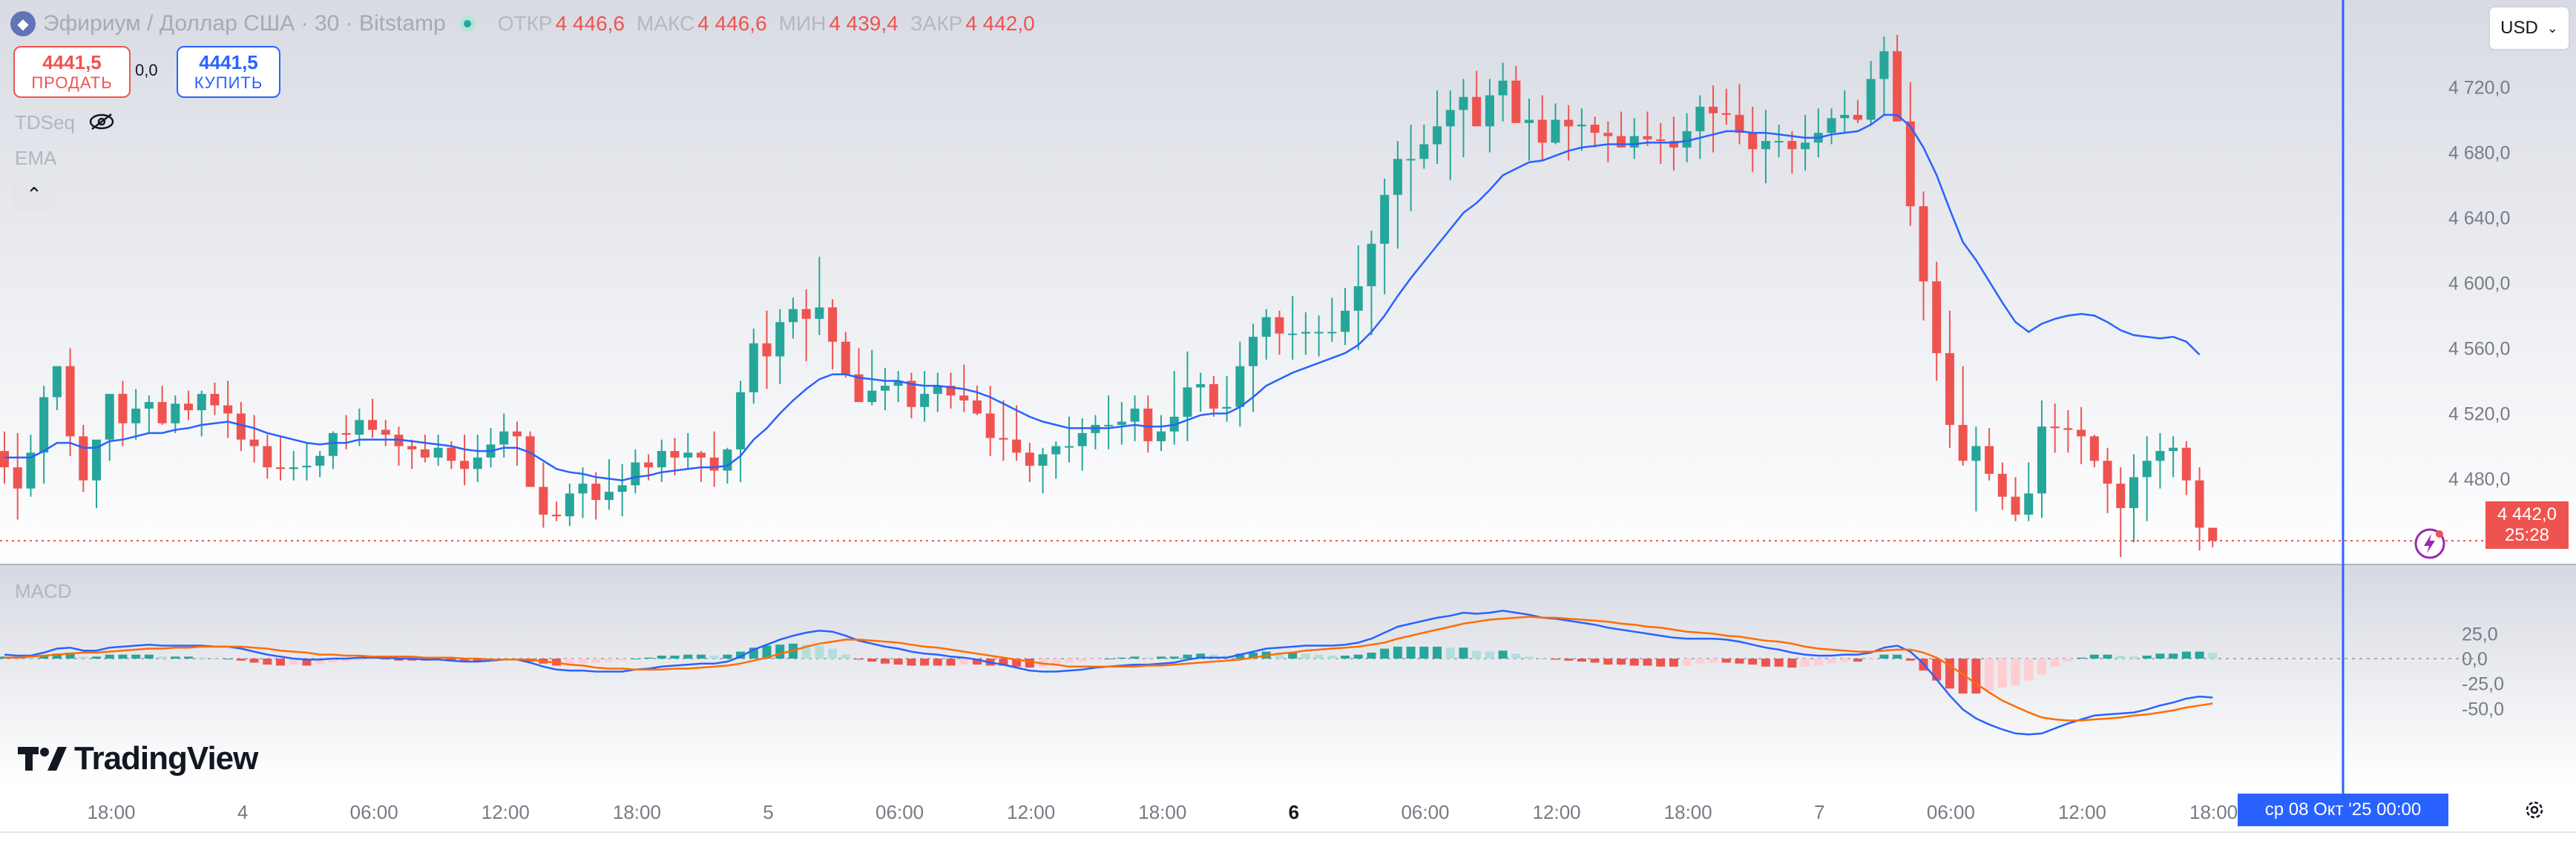 The image size is (2576, 847). I want to click on signal-line, so click(1108, 669).